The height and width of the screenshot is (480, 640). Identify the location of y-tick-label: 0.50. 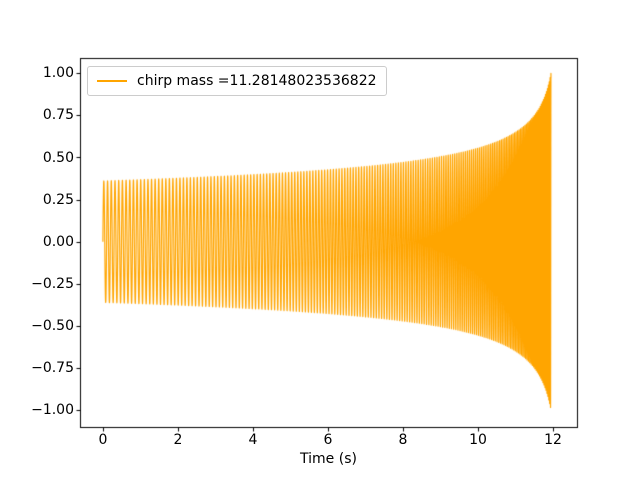
(58, 158).